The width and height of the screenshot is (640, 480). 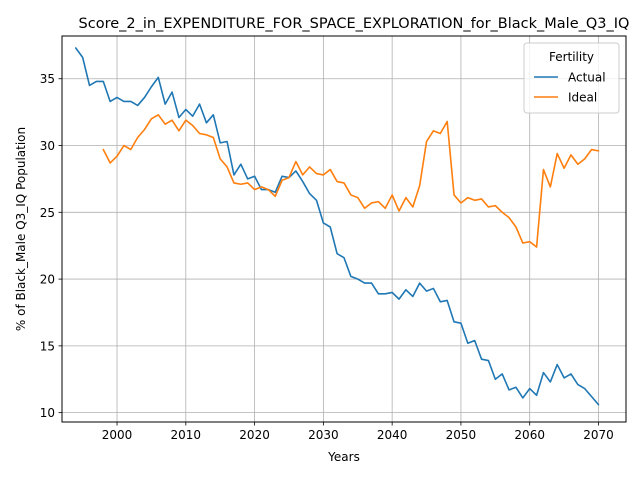 What do you see at coordinates (186, 435) in the screenshot?
I see `x-tick-label: 2010` at bounding box center [186, 435].